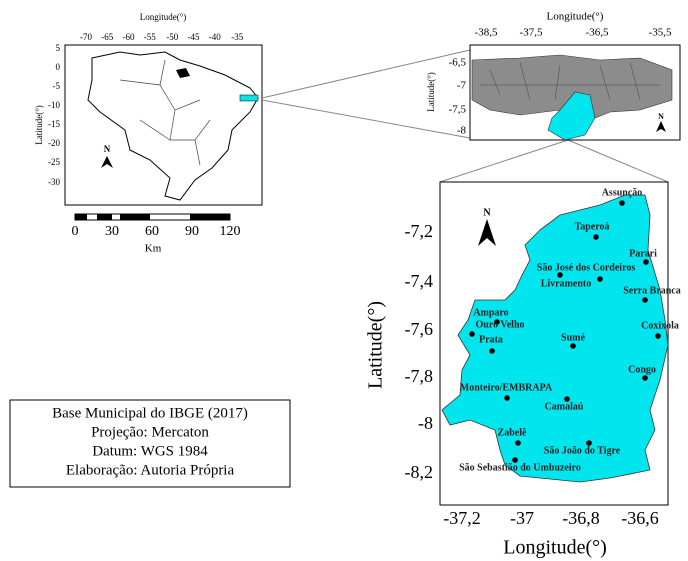 The image size is (688, 561). I want to click on tick-label: -37, so click(522, 518).